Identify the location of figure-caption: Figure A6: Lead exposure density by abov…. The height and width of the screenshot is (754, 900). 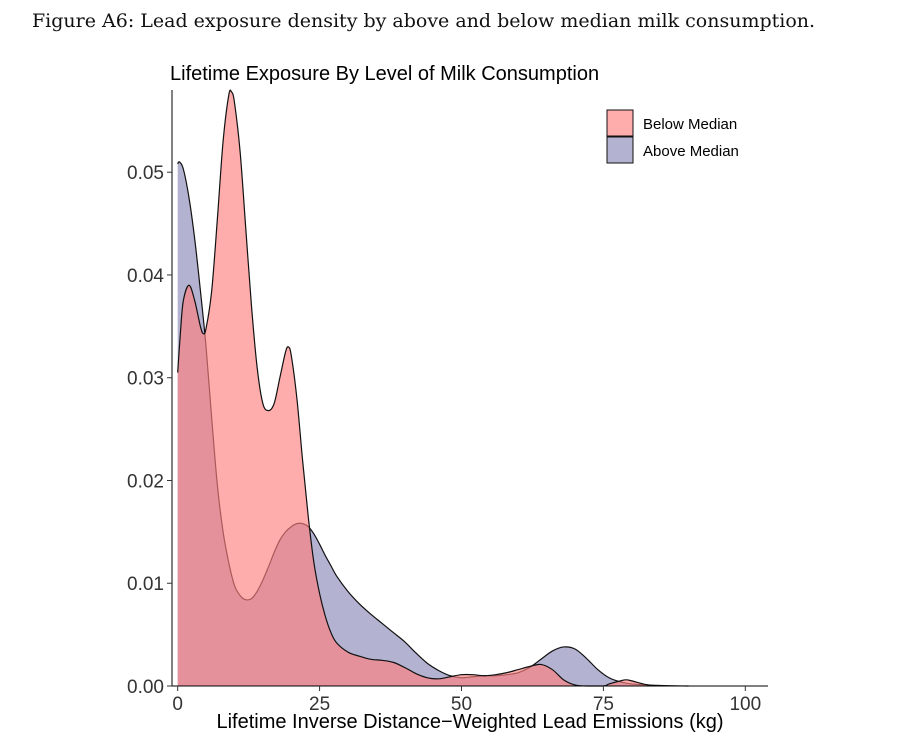
(424, 21).